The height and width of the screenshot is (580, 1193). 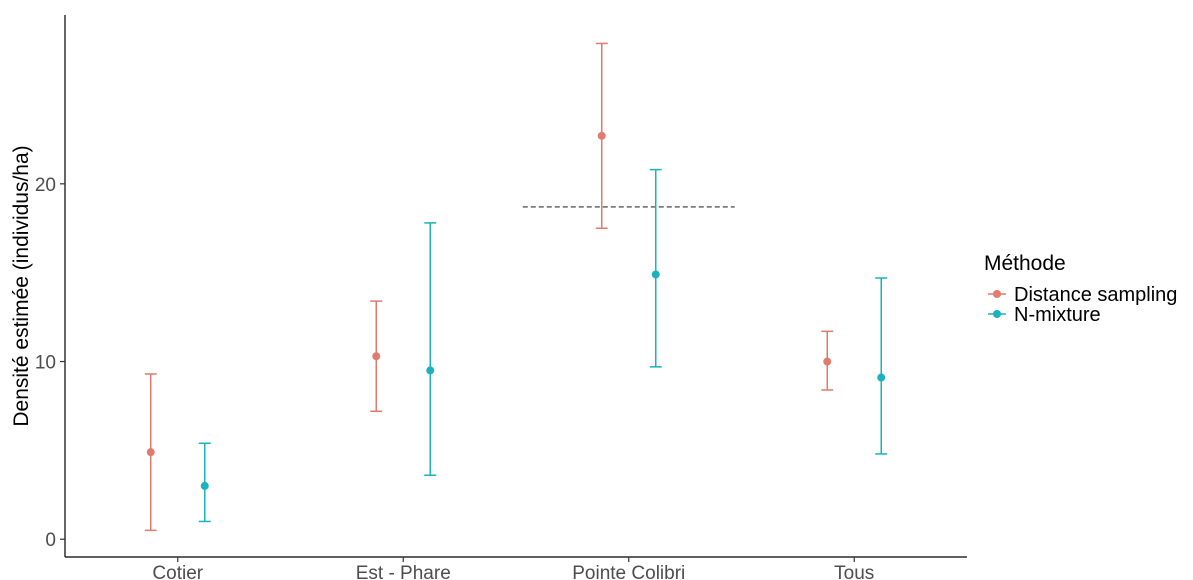 I want to click on legend-item: N-mixture, so click(x=1044, y=315).